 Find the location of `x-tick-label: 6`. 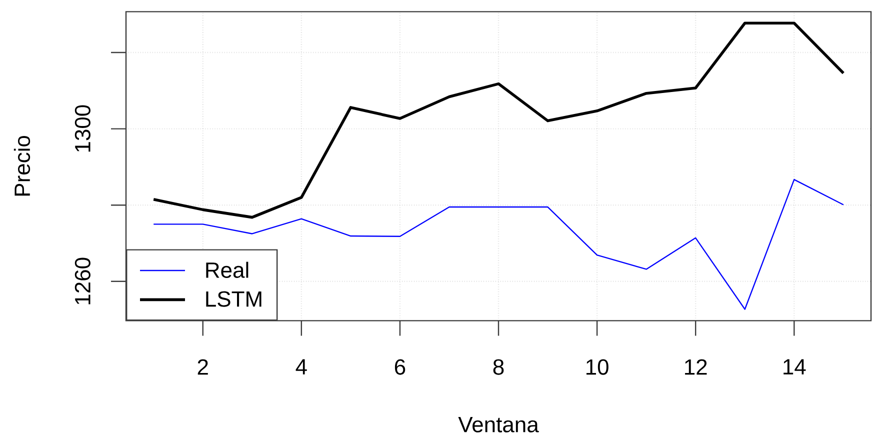

x-tick-label: 6 is located at coordinates (400, 367).